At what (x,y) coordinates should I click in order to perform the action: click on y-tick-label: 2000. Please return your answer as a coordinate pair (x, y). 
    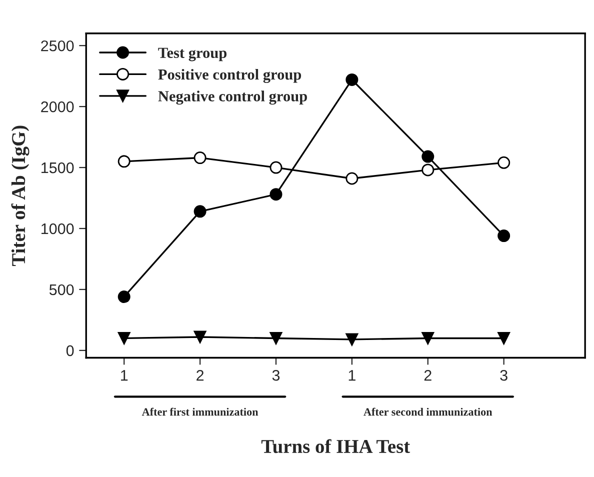
    Looking at the image, I should click on (57, 106).